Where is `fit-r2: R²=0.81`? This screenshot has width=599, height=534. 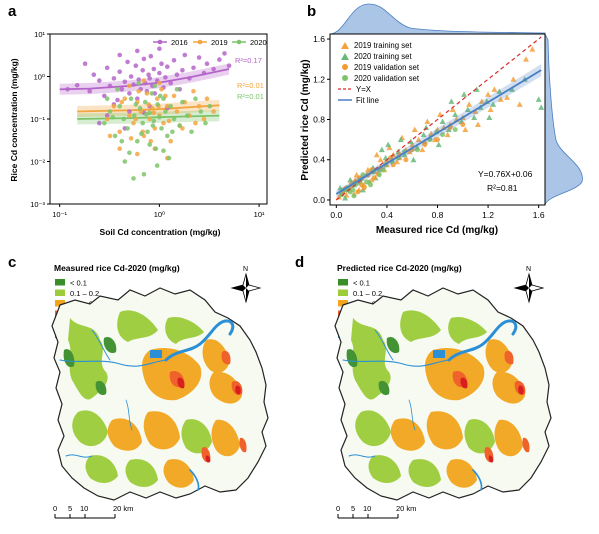 fit-r2: R²=0.81 is located at coordinates (502, 188).